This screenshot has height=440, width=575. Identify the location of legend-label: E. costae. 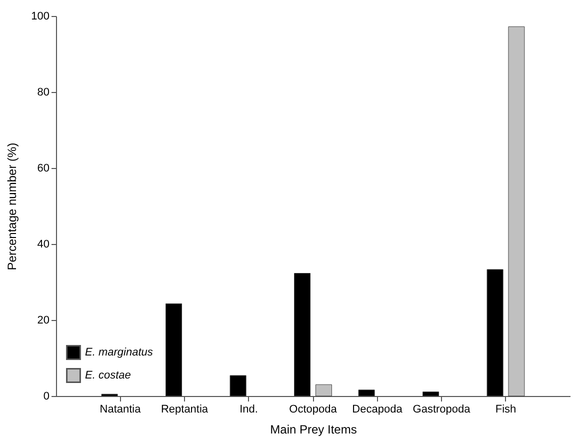
(108, 376).